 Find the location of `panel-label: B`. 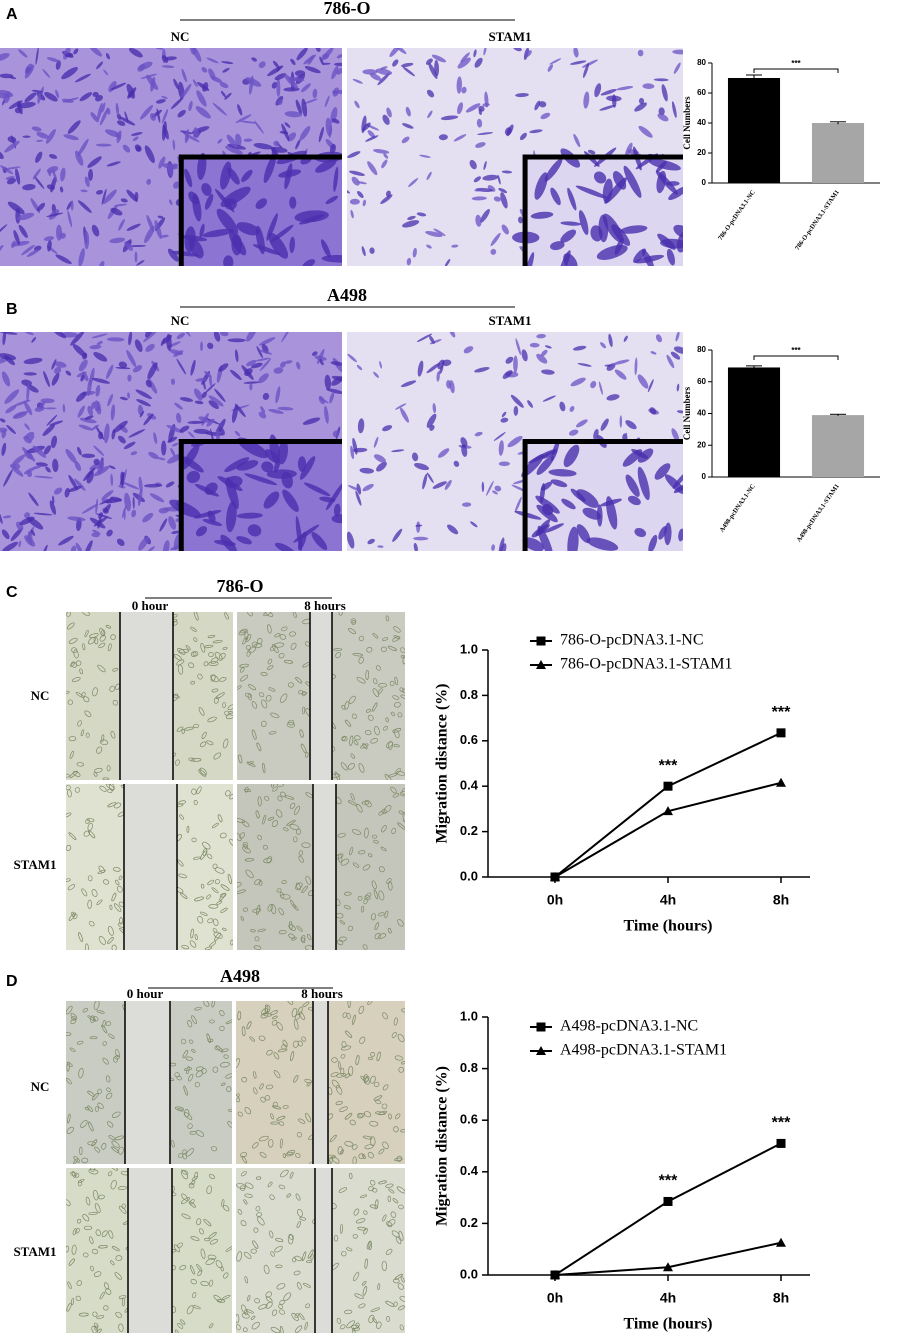

panel-label: B is located at coordinates (12, 309).